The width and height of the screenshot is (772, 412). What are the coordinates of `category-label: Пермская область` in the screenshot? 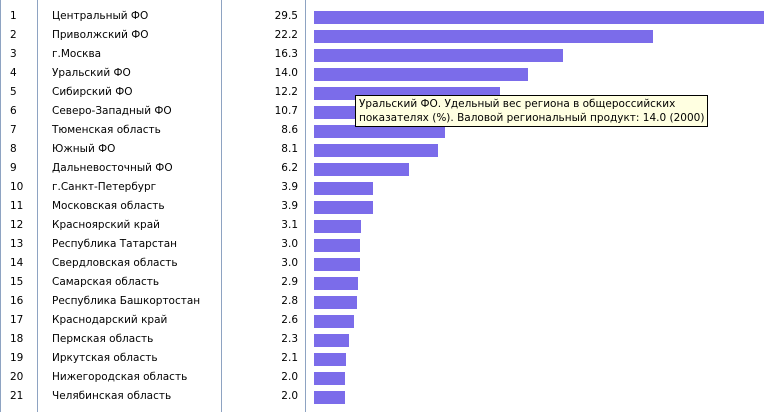 It's located at (103, 339).